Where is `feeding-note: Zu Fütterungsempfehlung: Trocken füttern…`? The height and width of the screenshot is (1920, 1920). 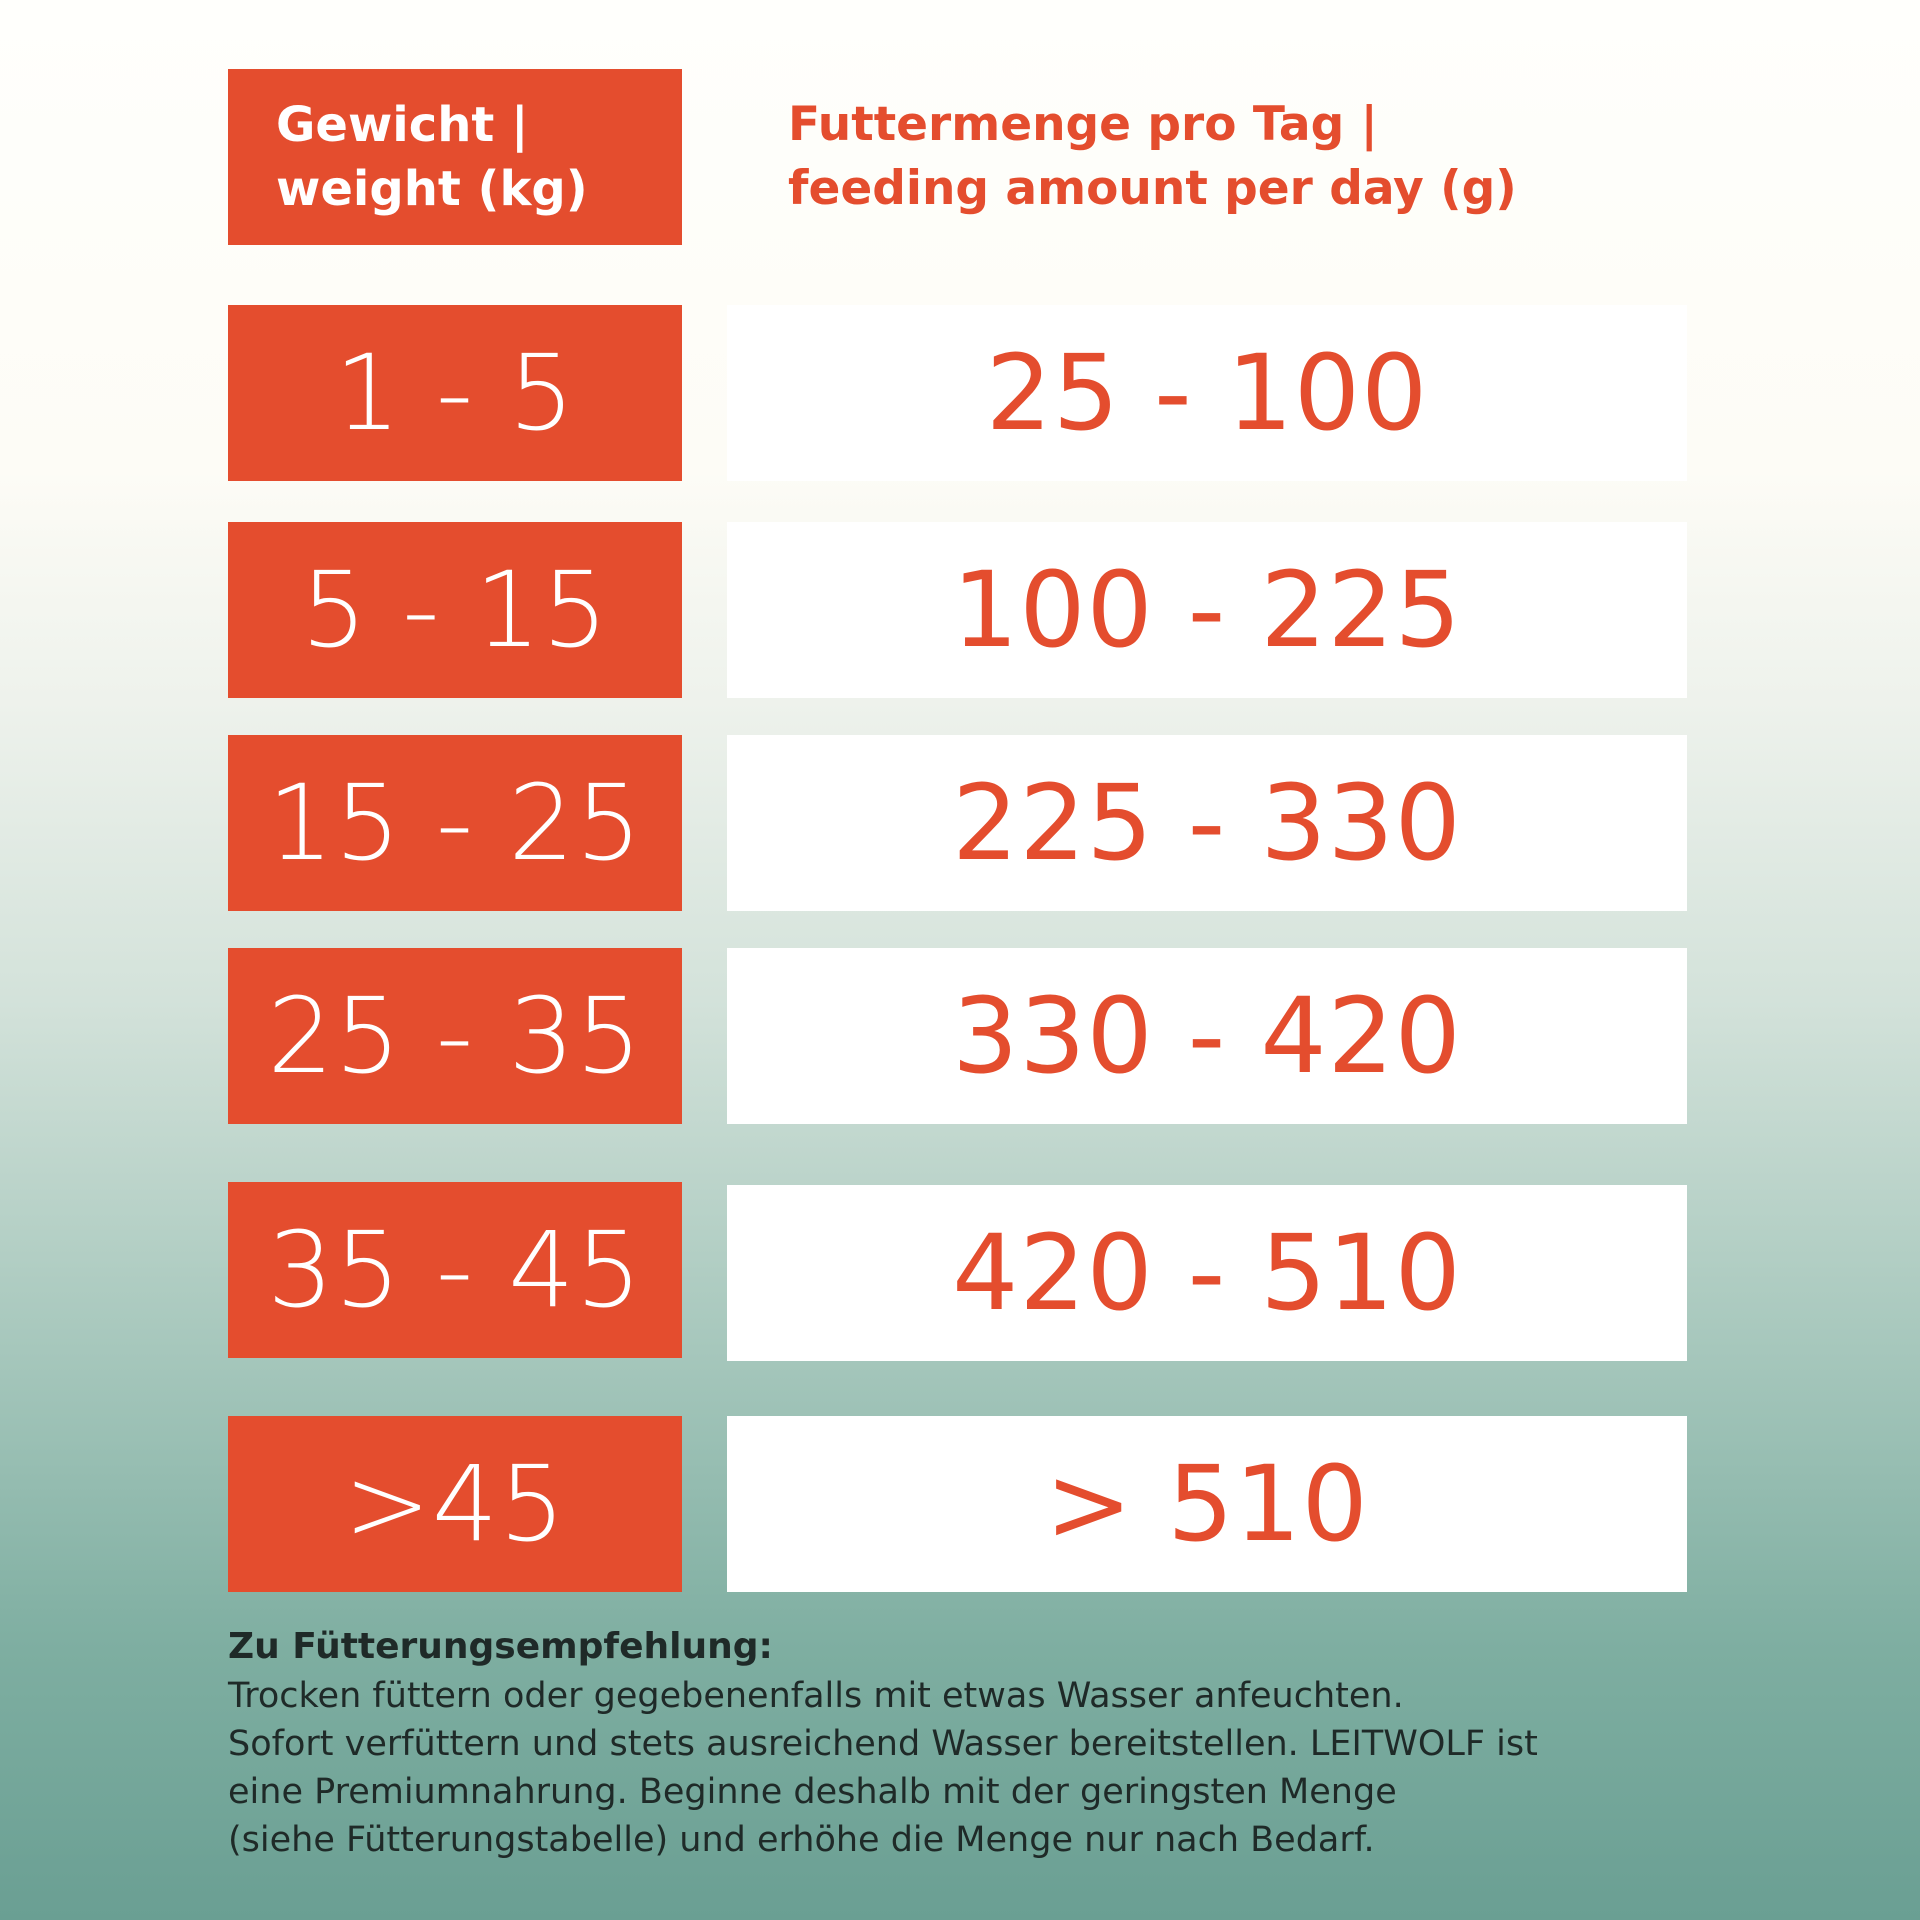 feeding-note: Zu Fütterungsempfehlung: Trocken füttern… is located at coordinates (963, 1743).